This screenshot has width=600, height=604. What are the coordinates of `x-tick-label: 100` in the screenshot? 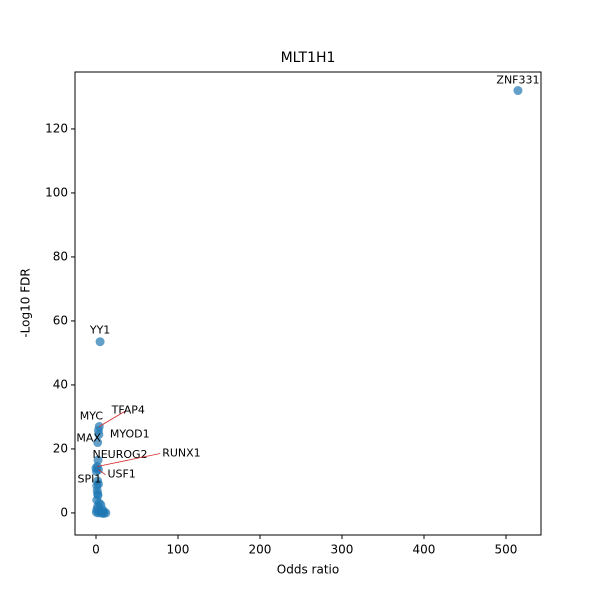 It's located at (178, 550).